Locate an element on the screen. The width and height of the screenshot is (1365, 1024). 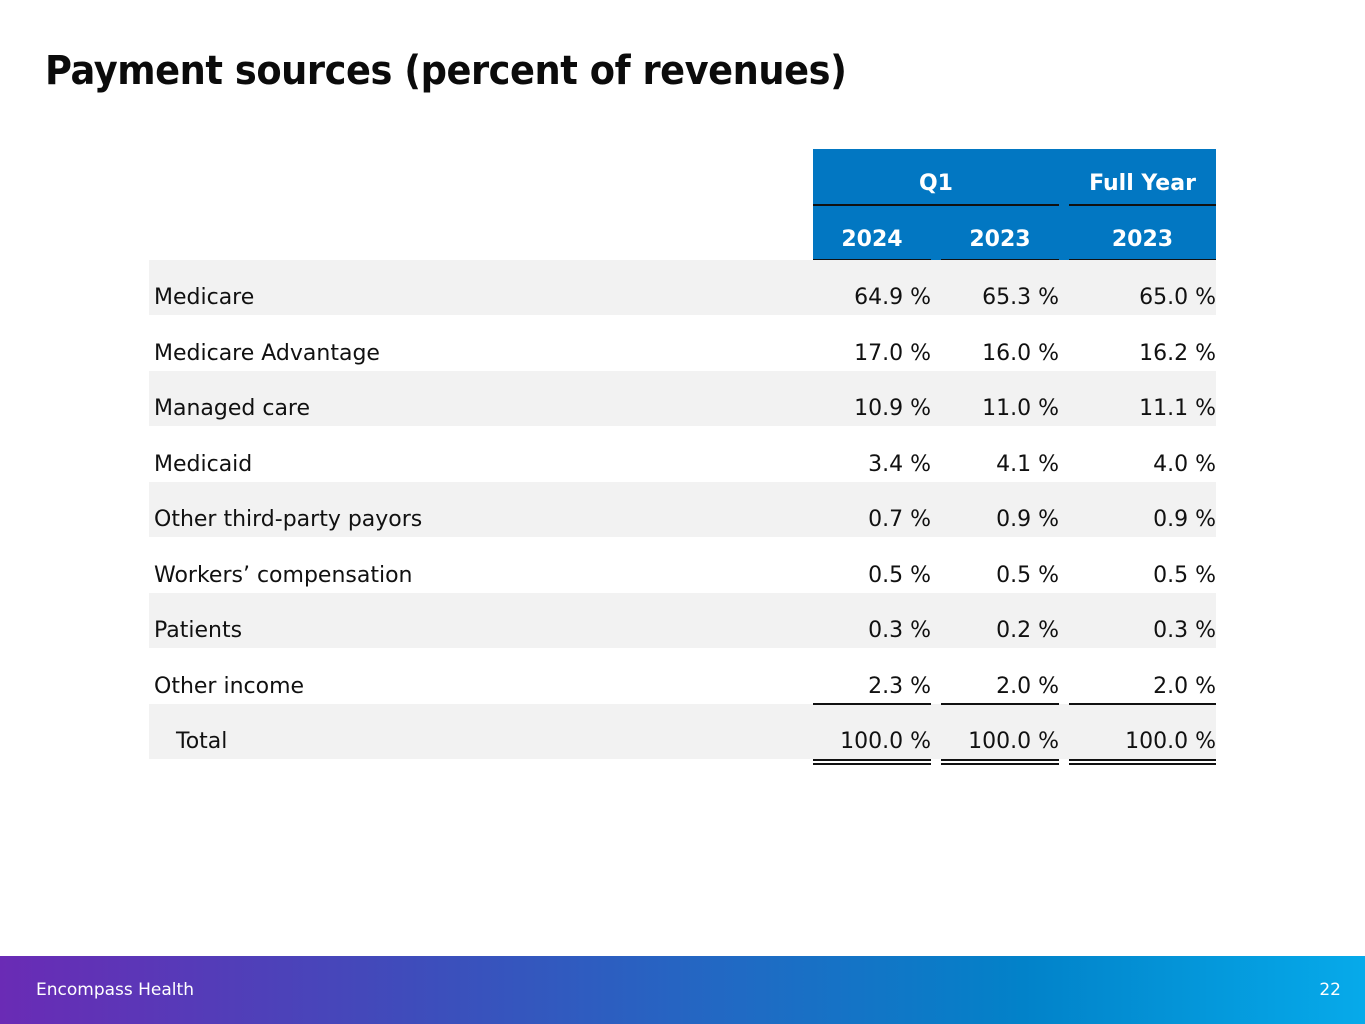
row-value: 64.9 % is located at coordinates (892, 297).